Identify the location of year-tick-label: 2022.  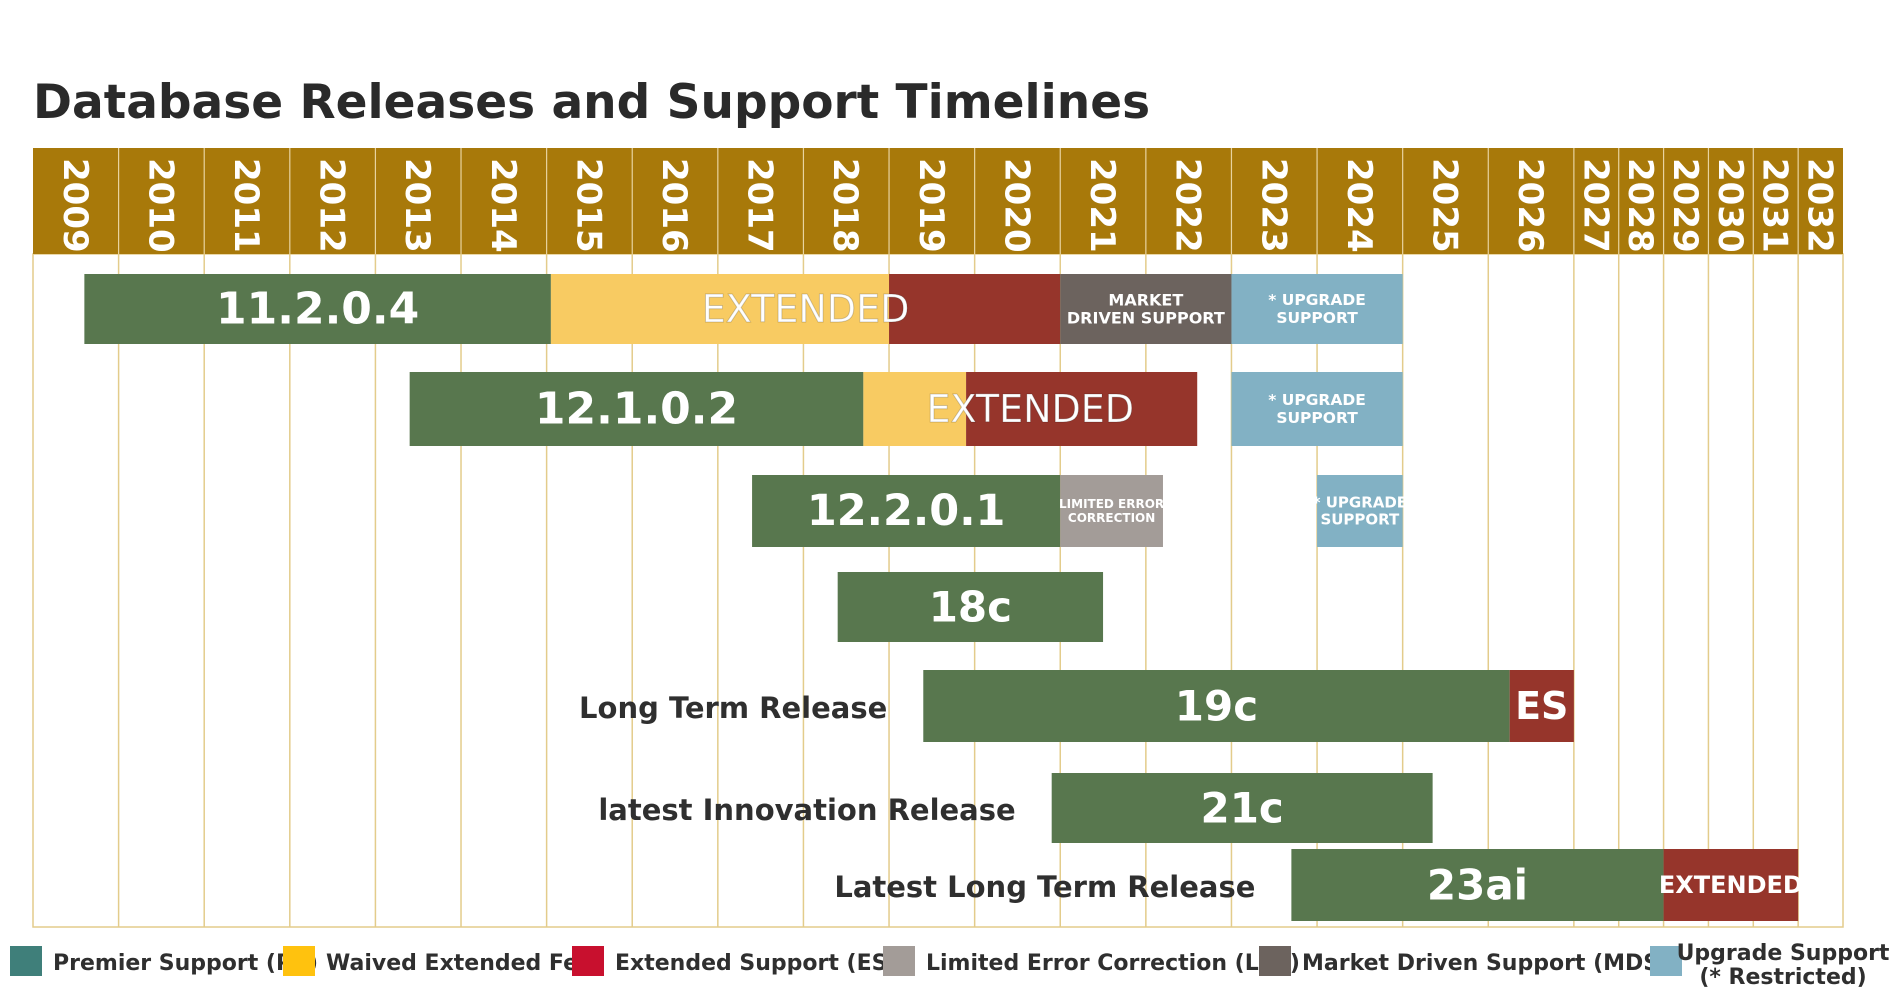
(1188, 205).